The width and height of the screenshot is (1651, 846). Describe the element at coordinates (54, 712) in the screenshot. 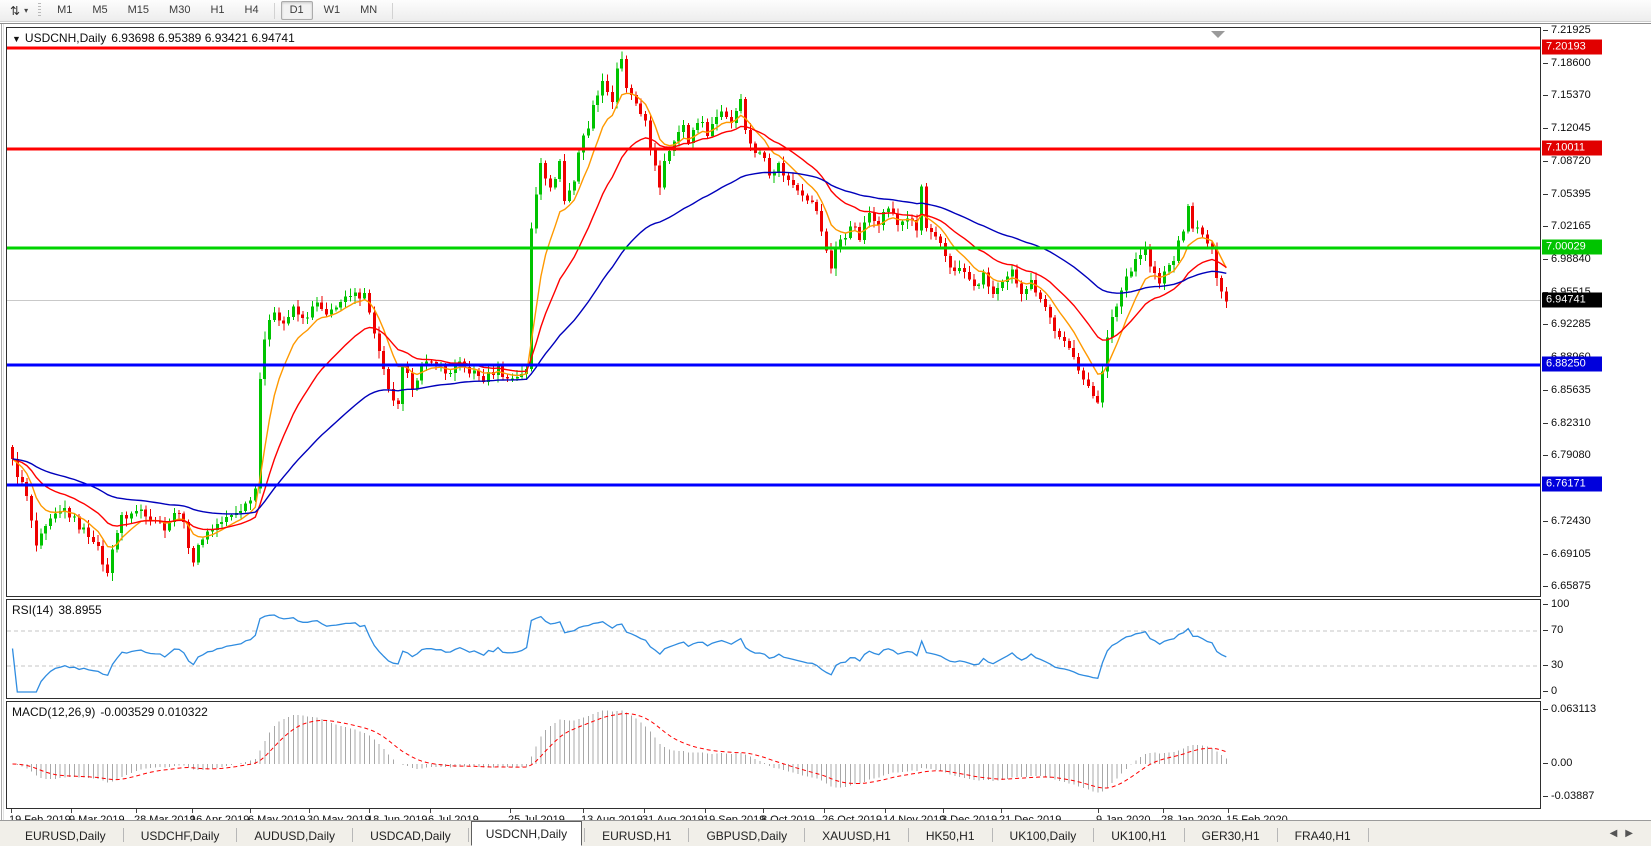

I see `macd-name: MACD(12,26,9)` at that location.